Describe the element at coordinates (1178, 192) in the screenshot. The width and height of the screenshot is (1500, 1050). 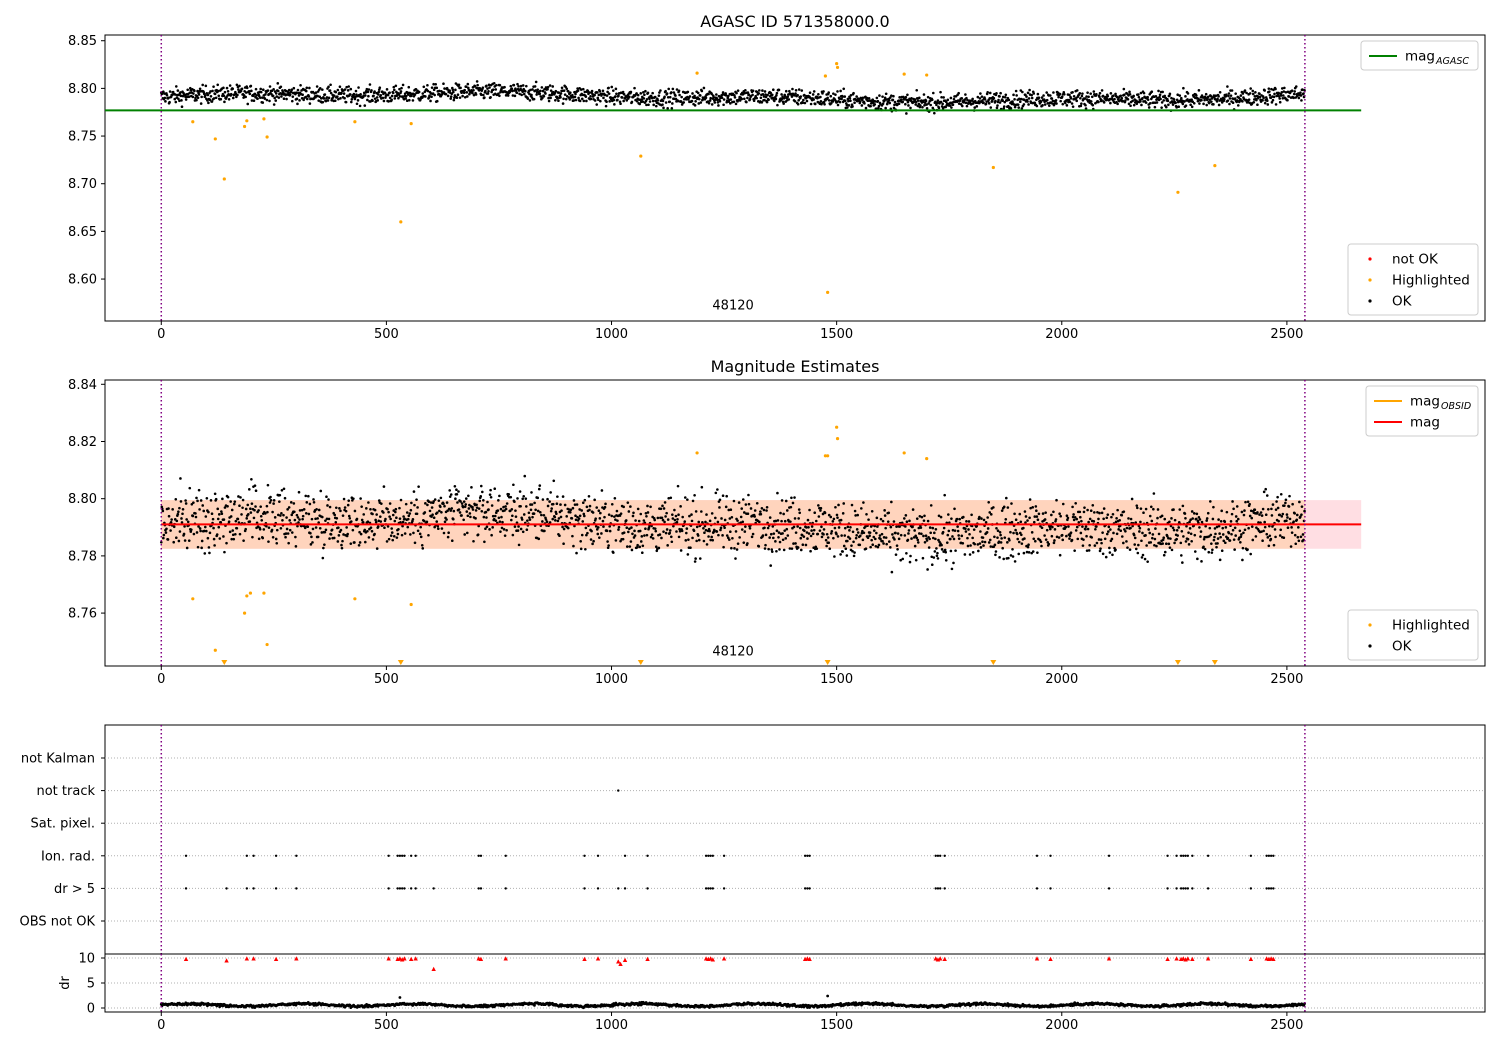
I see `highlighted-point` at that location.